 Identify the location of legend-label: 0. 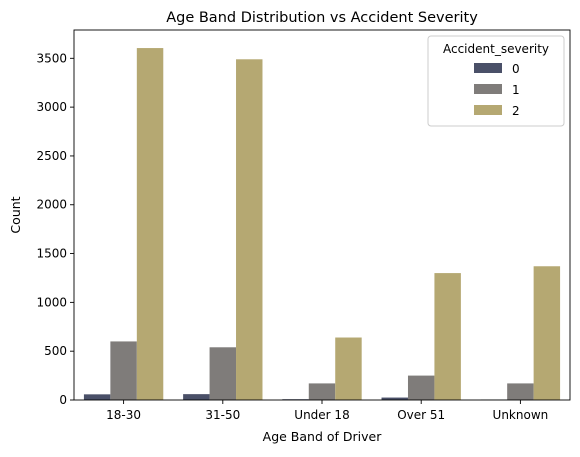
(516, 69).